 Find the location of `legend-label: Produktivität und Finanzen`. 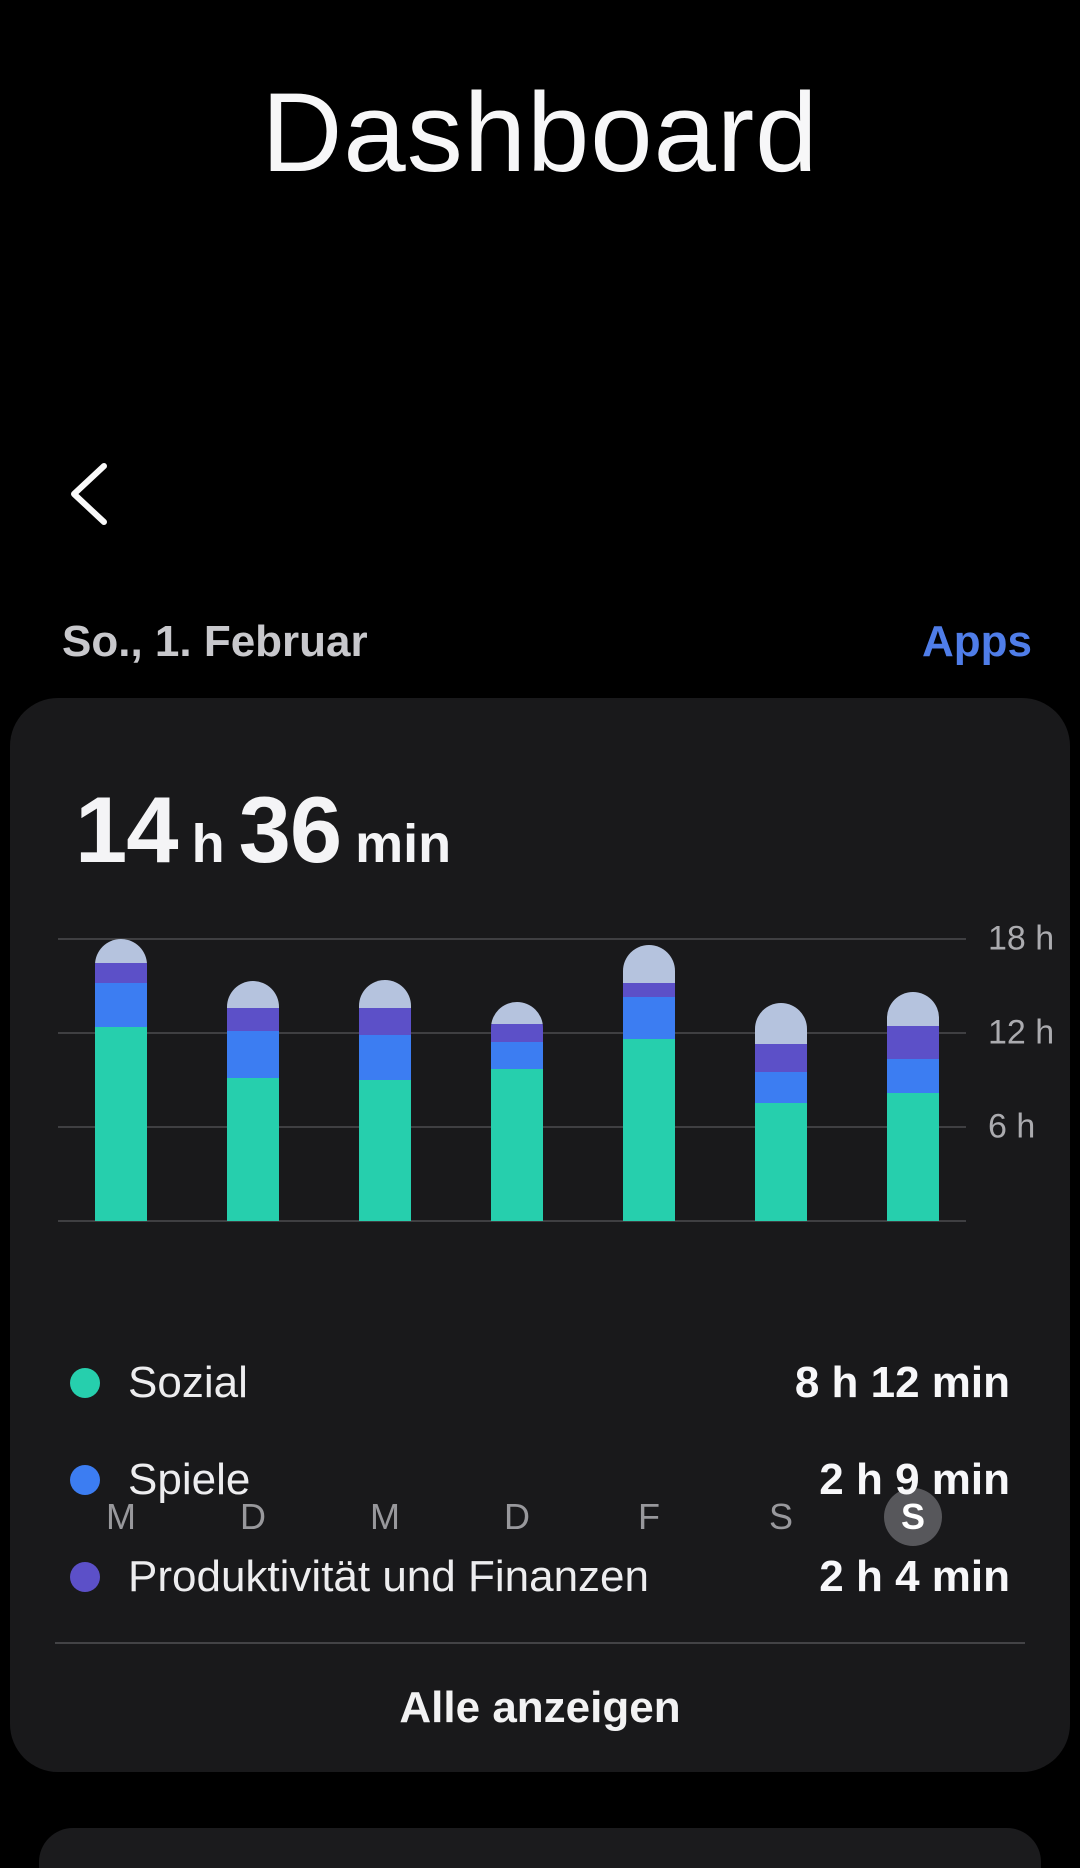

legend-label: Produktivität und Finanzen is located at coordinates (388, 1576).